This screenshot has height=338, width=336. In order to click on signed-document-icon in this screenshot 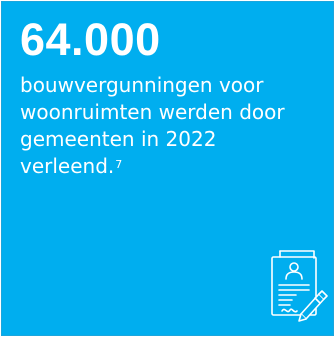, I will do `click(299, 286)`.